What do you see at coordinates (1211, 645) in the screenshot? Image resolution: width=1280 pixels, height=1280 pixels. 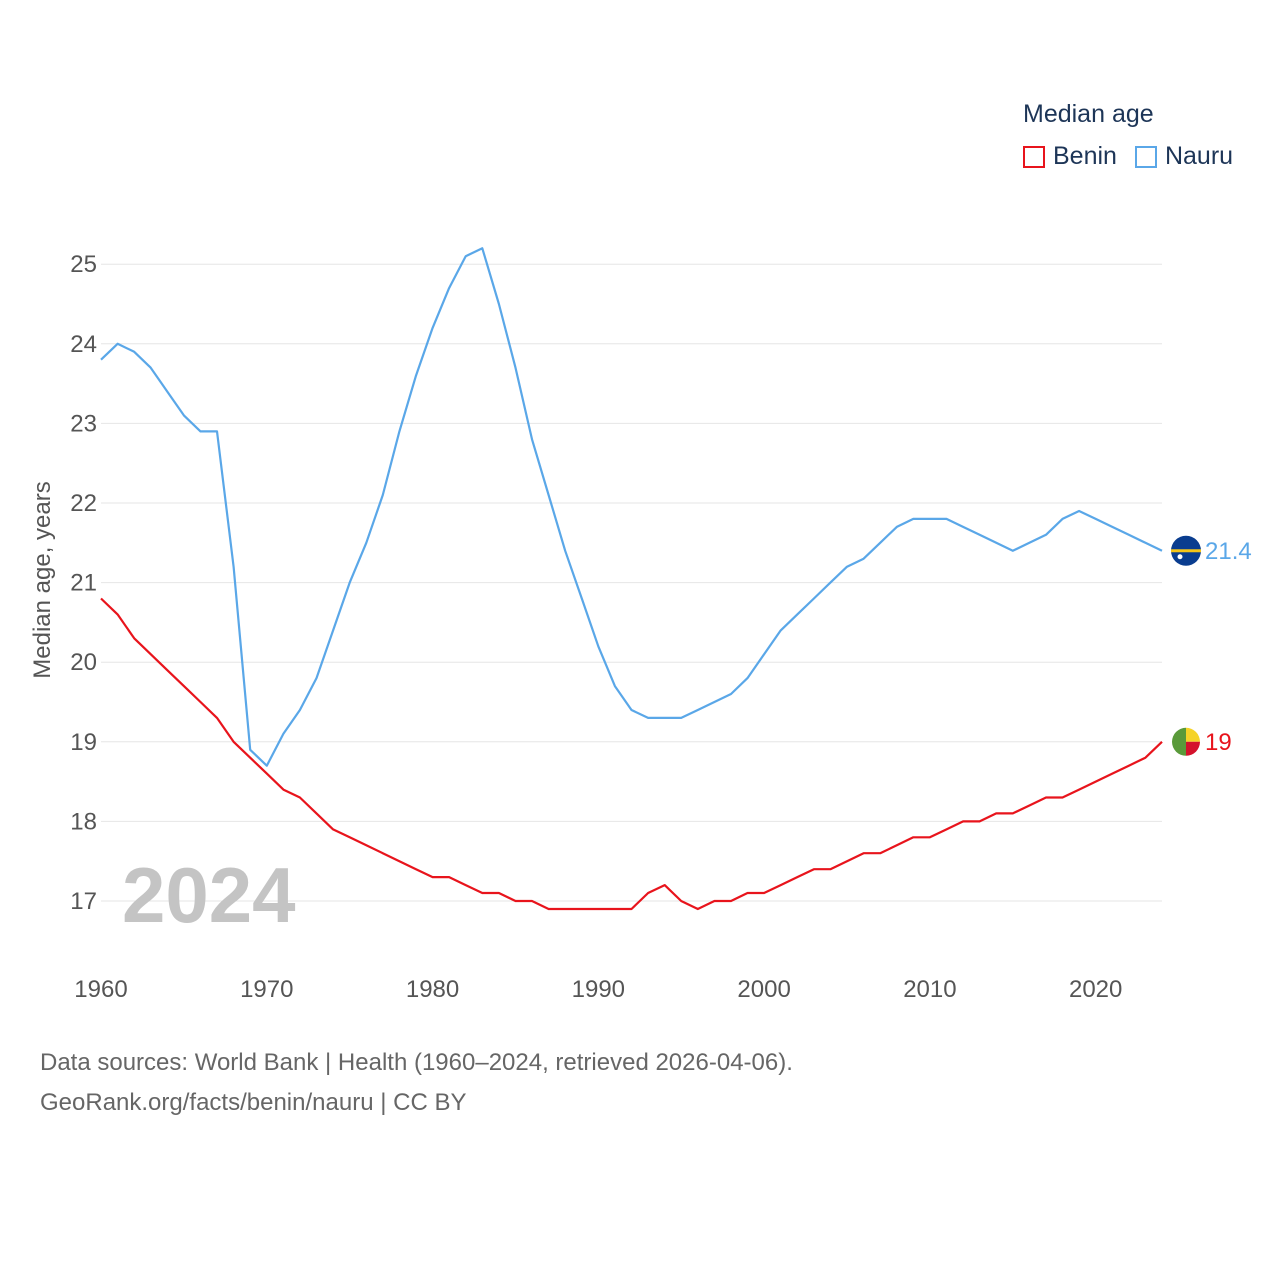 I see `series-end-markers: 19 21.4` at bounding box center [1211, 645].